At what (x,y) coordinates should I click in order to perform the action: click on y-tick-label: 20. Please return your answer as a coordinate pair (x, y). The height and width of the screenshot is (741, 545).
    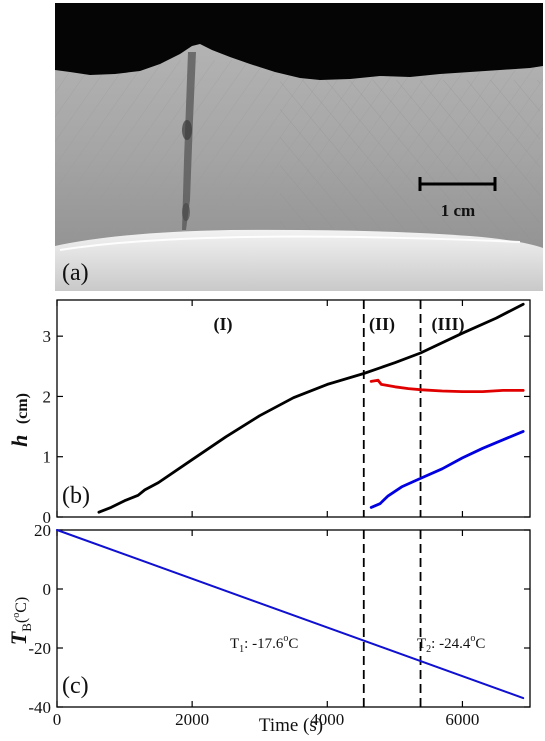
    Looking at the image, I should click on (42, 530).